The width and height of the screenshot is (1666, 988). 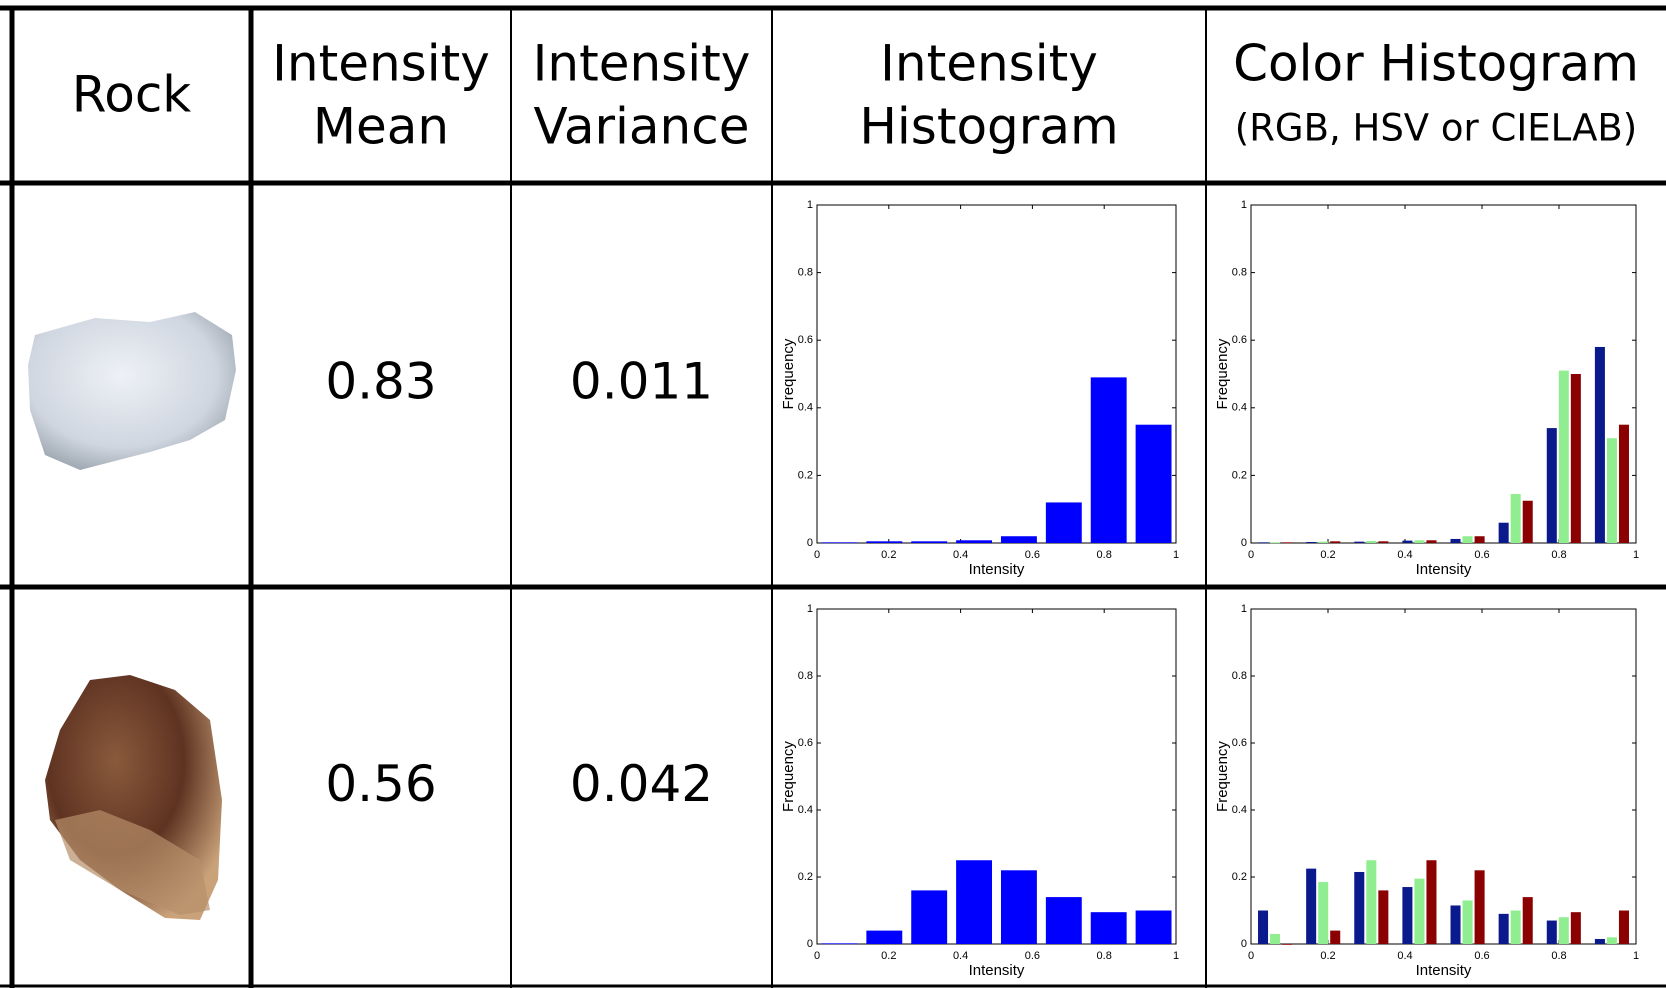 What do you see at coordinates (996, 776) in the screenshot?
I see `plot-frame` at bounding box center [996, 776].